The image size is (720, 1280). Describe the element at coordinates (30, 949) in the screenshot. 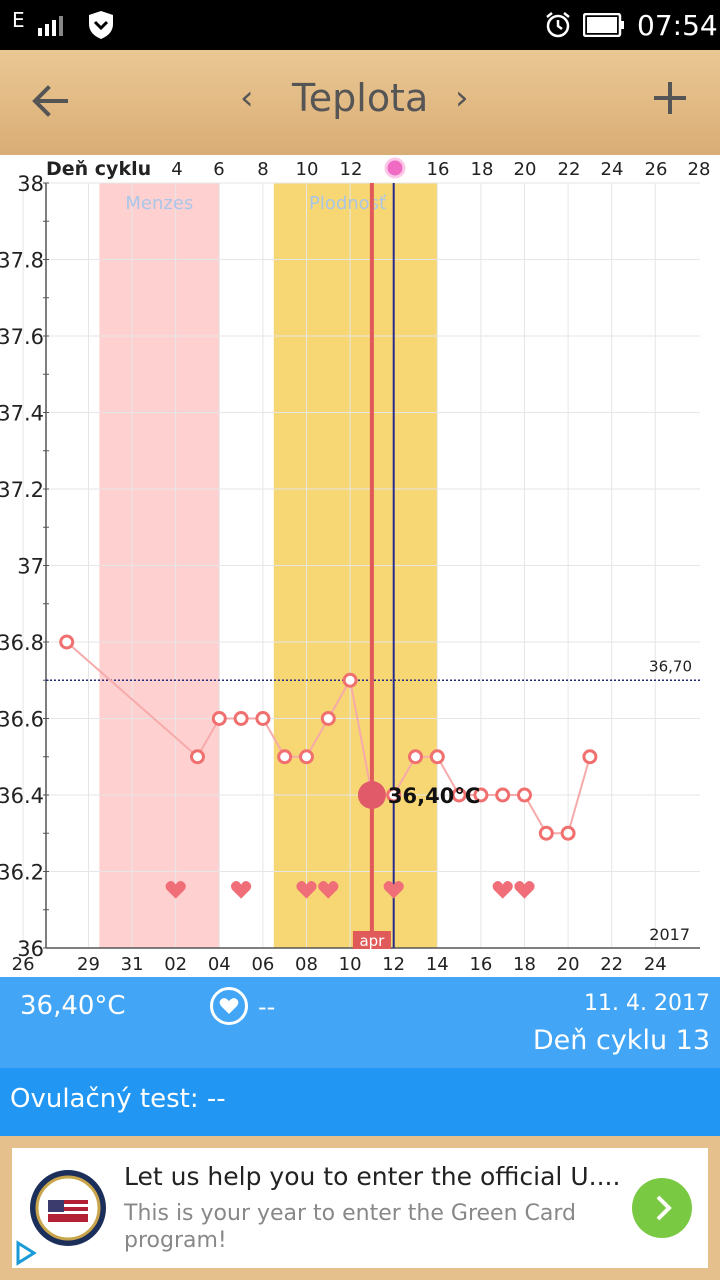

I see `y-tick-label: 36` at that location.